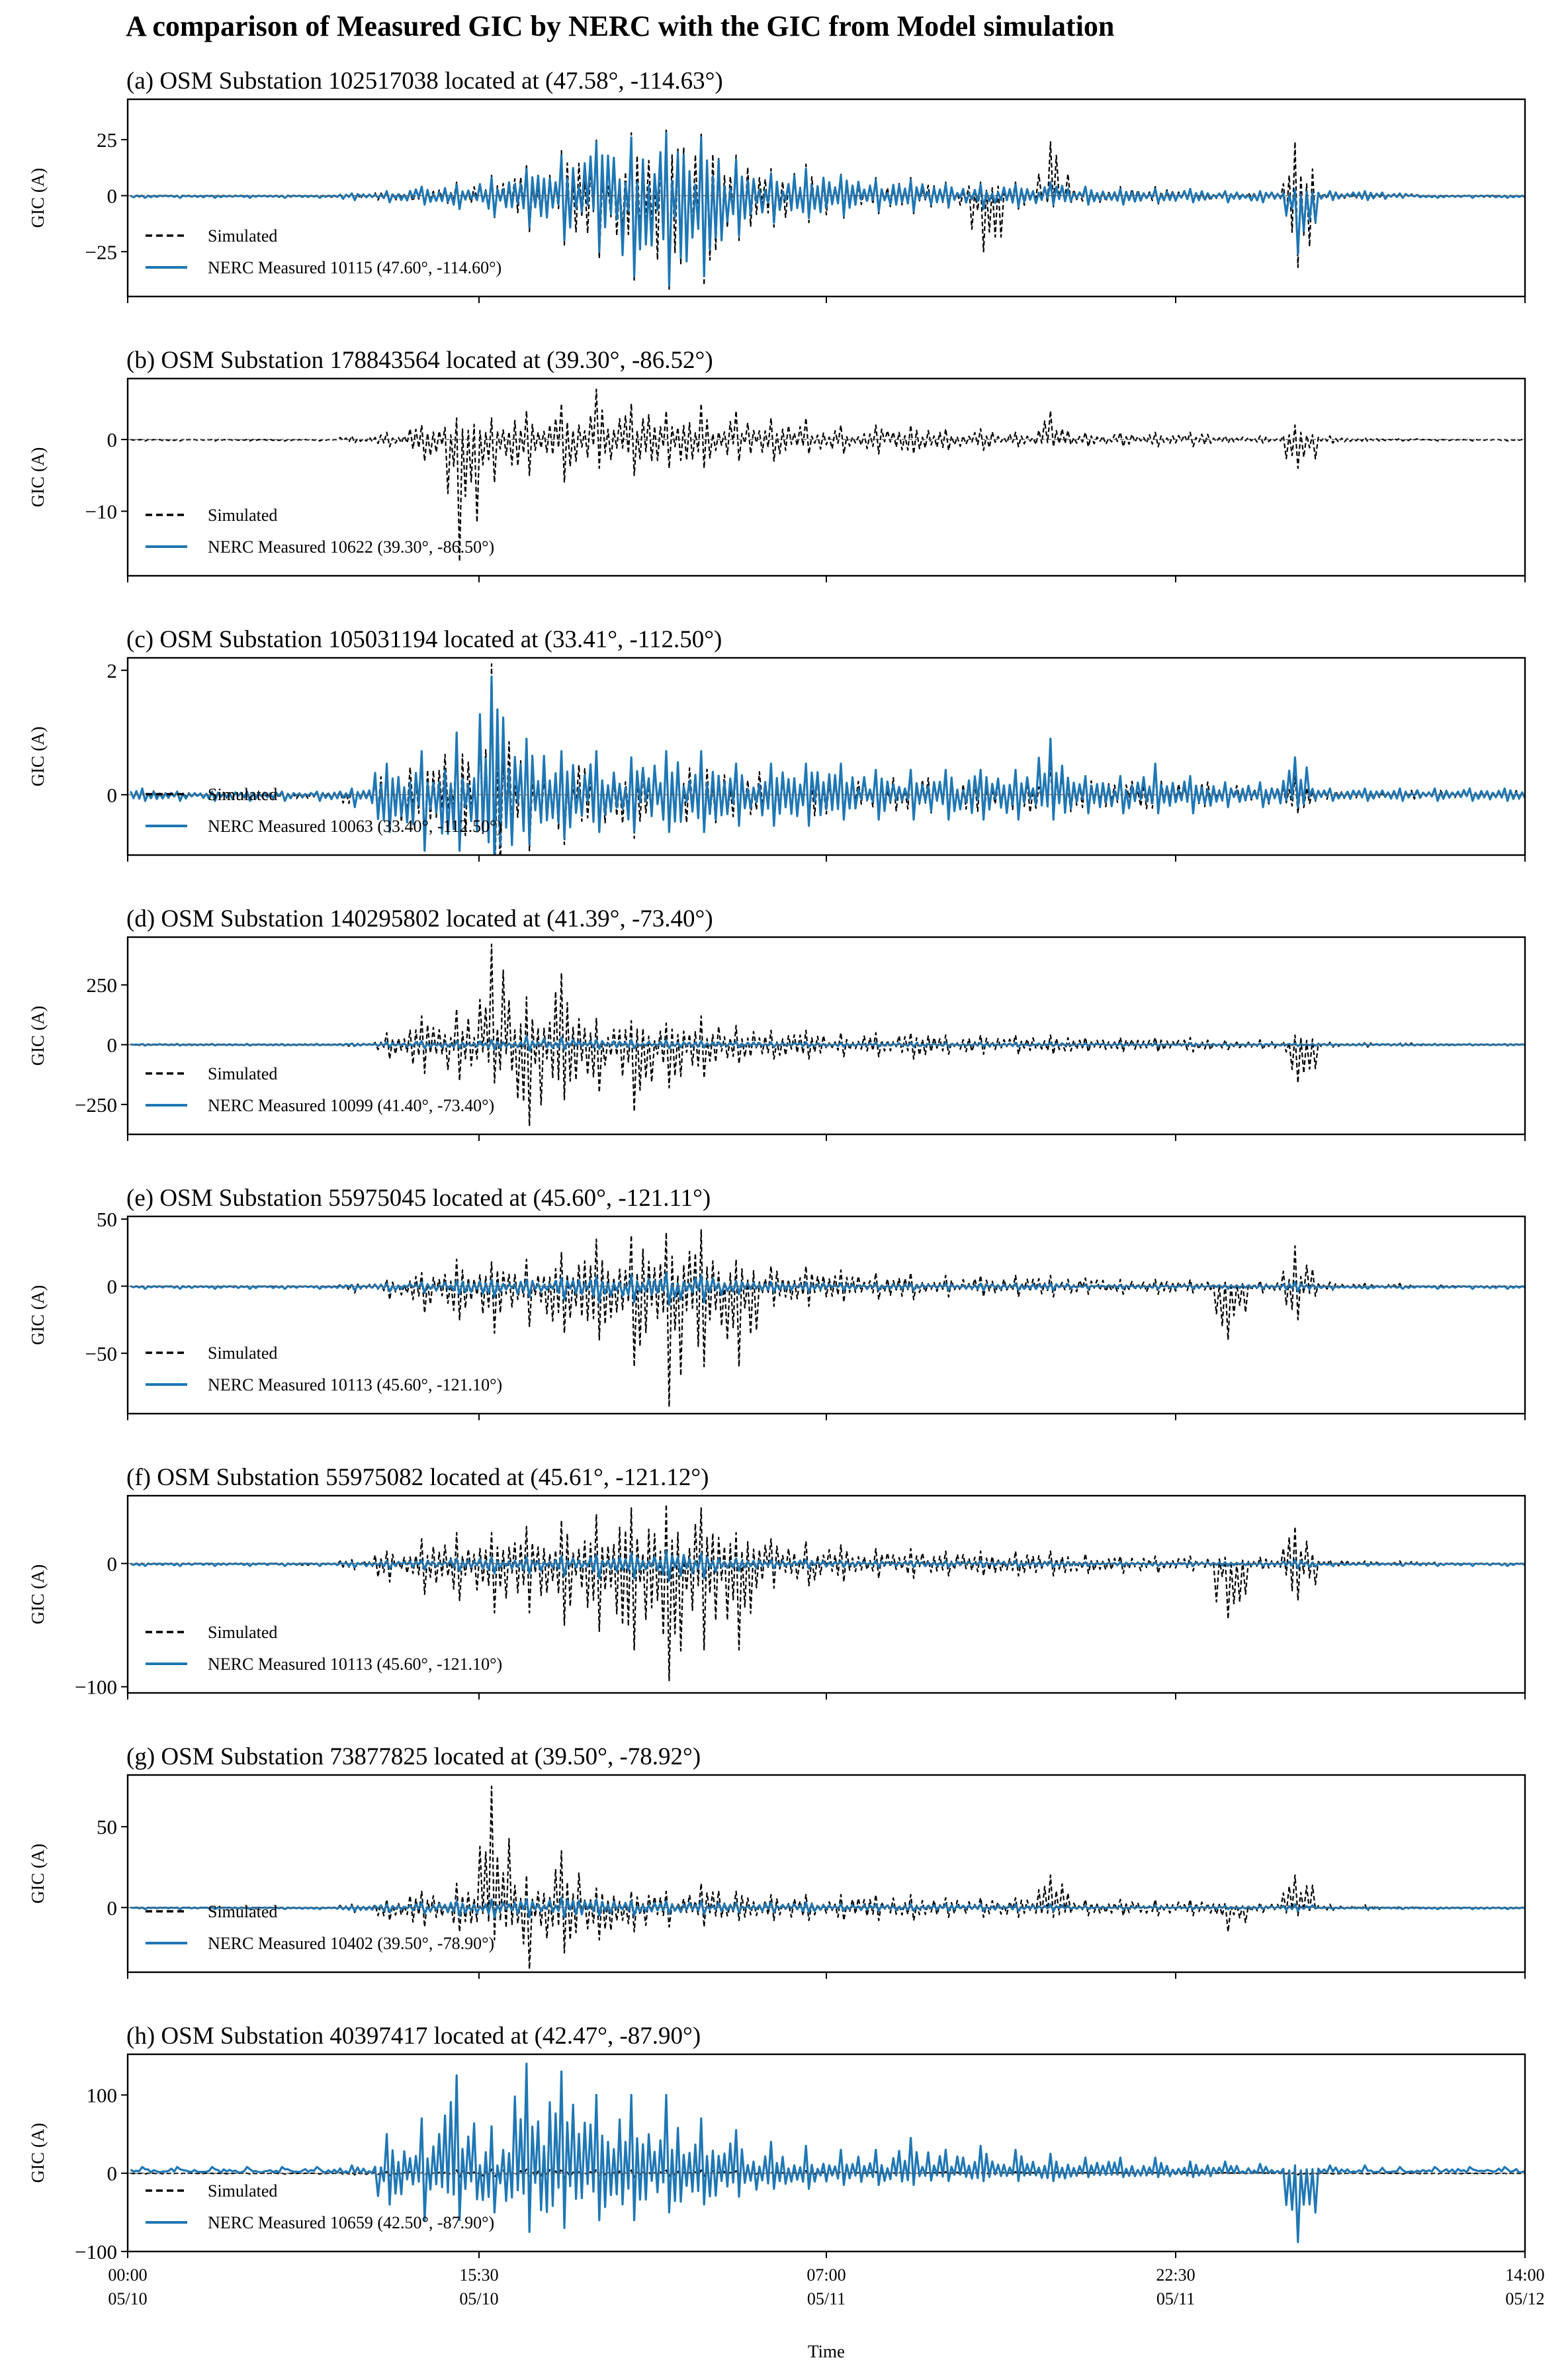  What do you see at coordinates (351, 2222) in the screenshot?
I see `legend-label-measured: NERC Measured 10659 (42.50°, -87.90°)` at bounding box center [351, 2222].